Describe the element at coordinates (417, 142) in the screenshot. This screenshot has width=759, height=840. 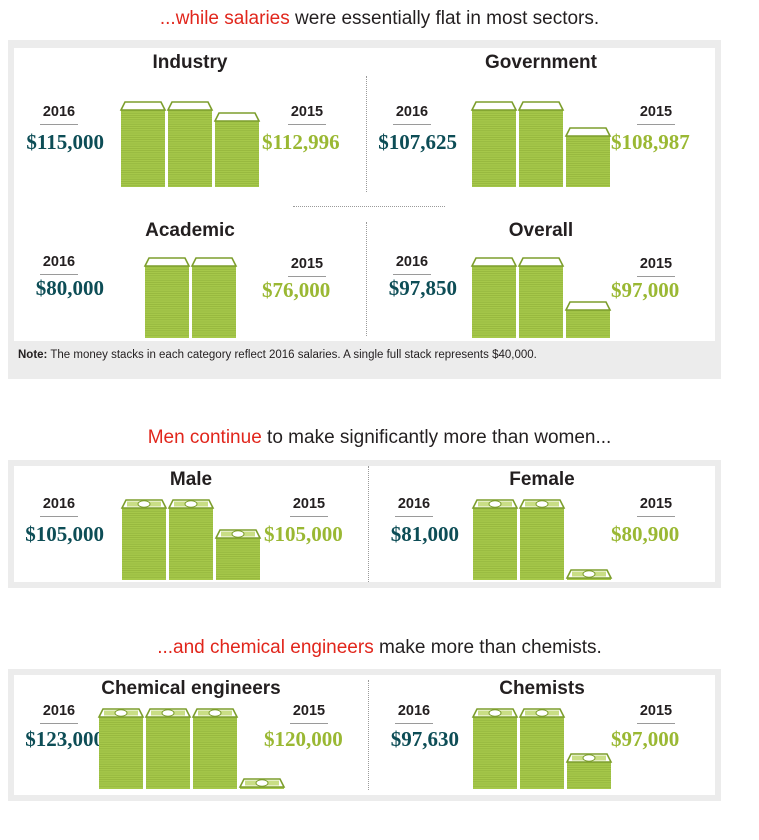
I see `amount-2016-label: $107,625` at that location.